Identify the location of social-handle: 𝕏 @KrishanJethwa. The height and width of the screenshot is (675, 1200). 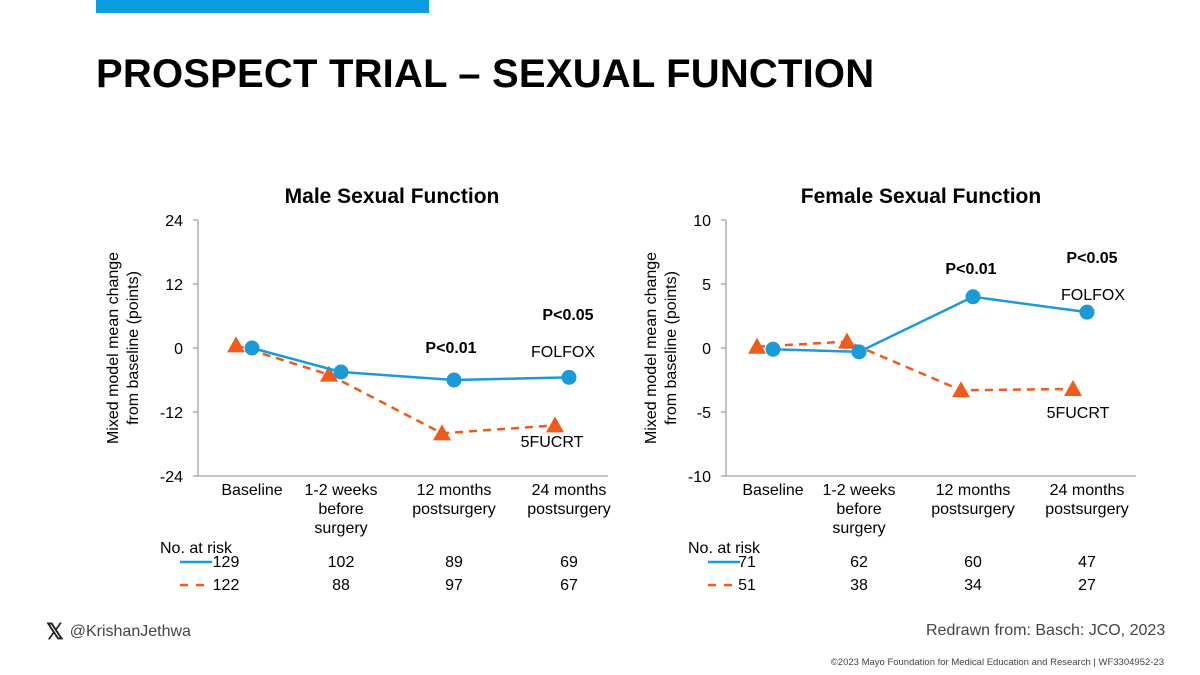
(118, 632).